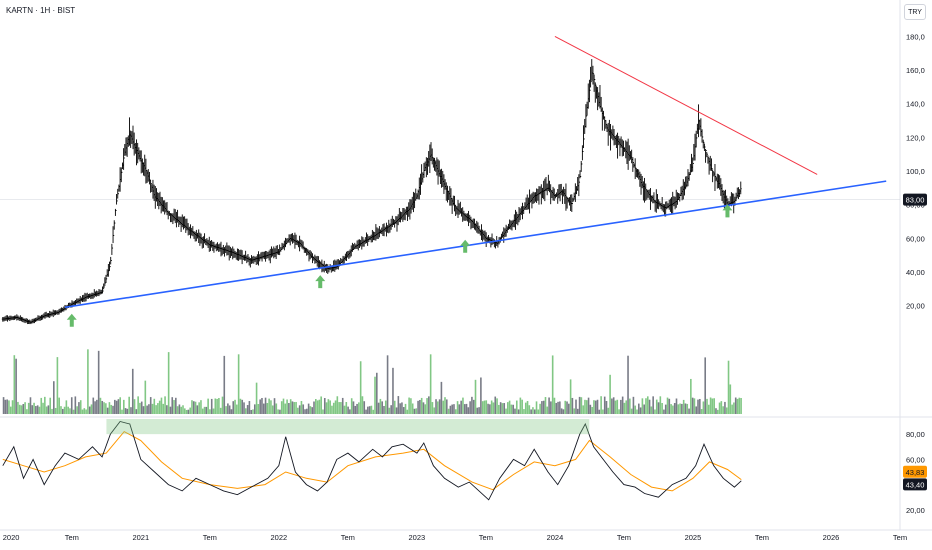  I want to click on up-arrow-icon, so click(71, 320).